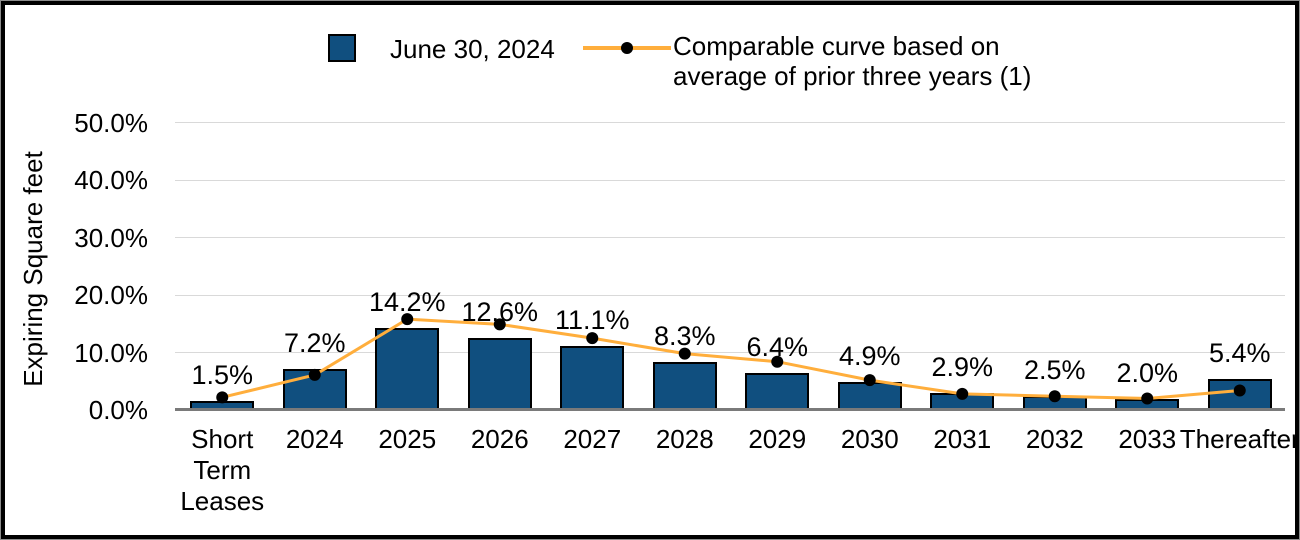  What do you see at coordinates (222, 470) in the screenshot?
I see `x-axis-label-short-term-leases: Short Term Leases` at bounding box center [222, 470].